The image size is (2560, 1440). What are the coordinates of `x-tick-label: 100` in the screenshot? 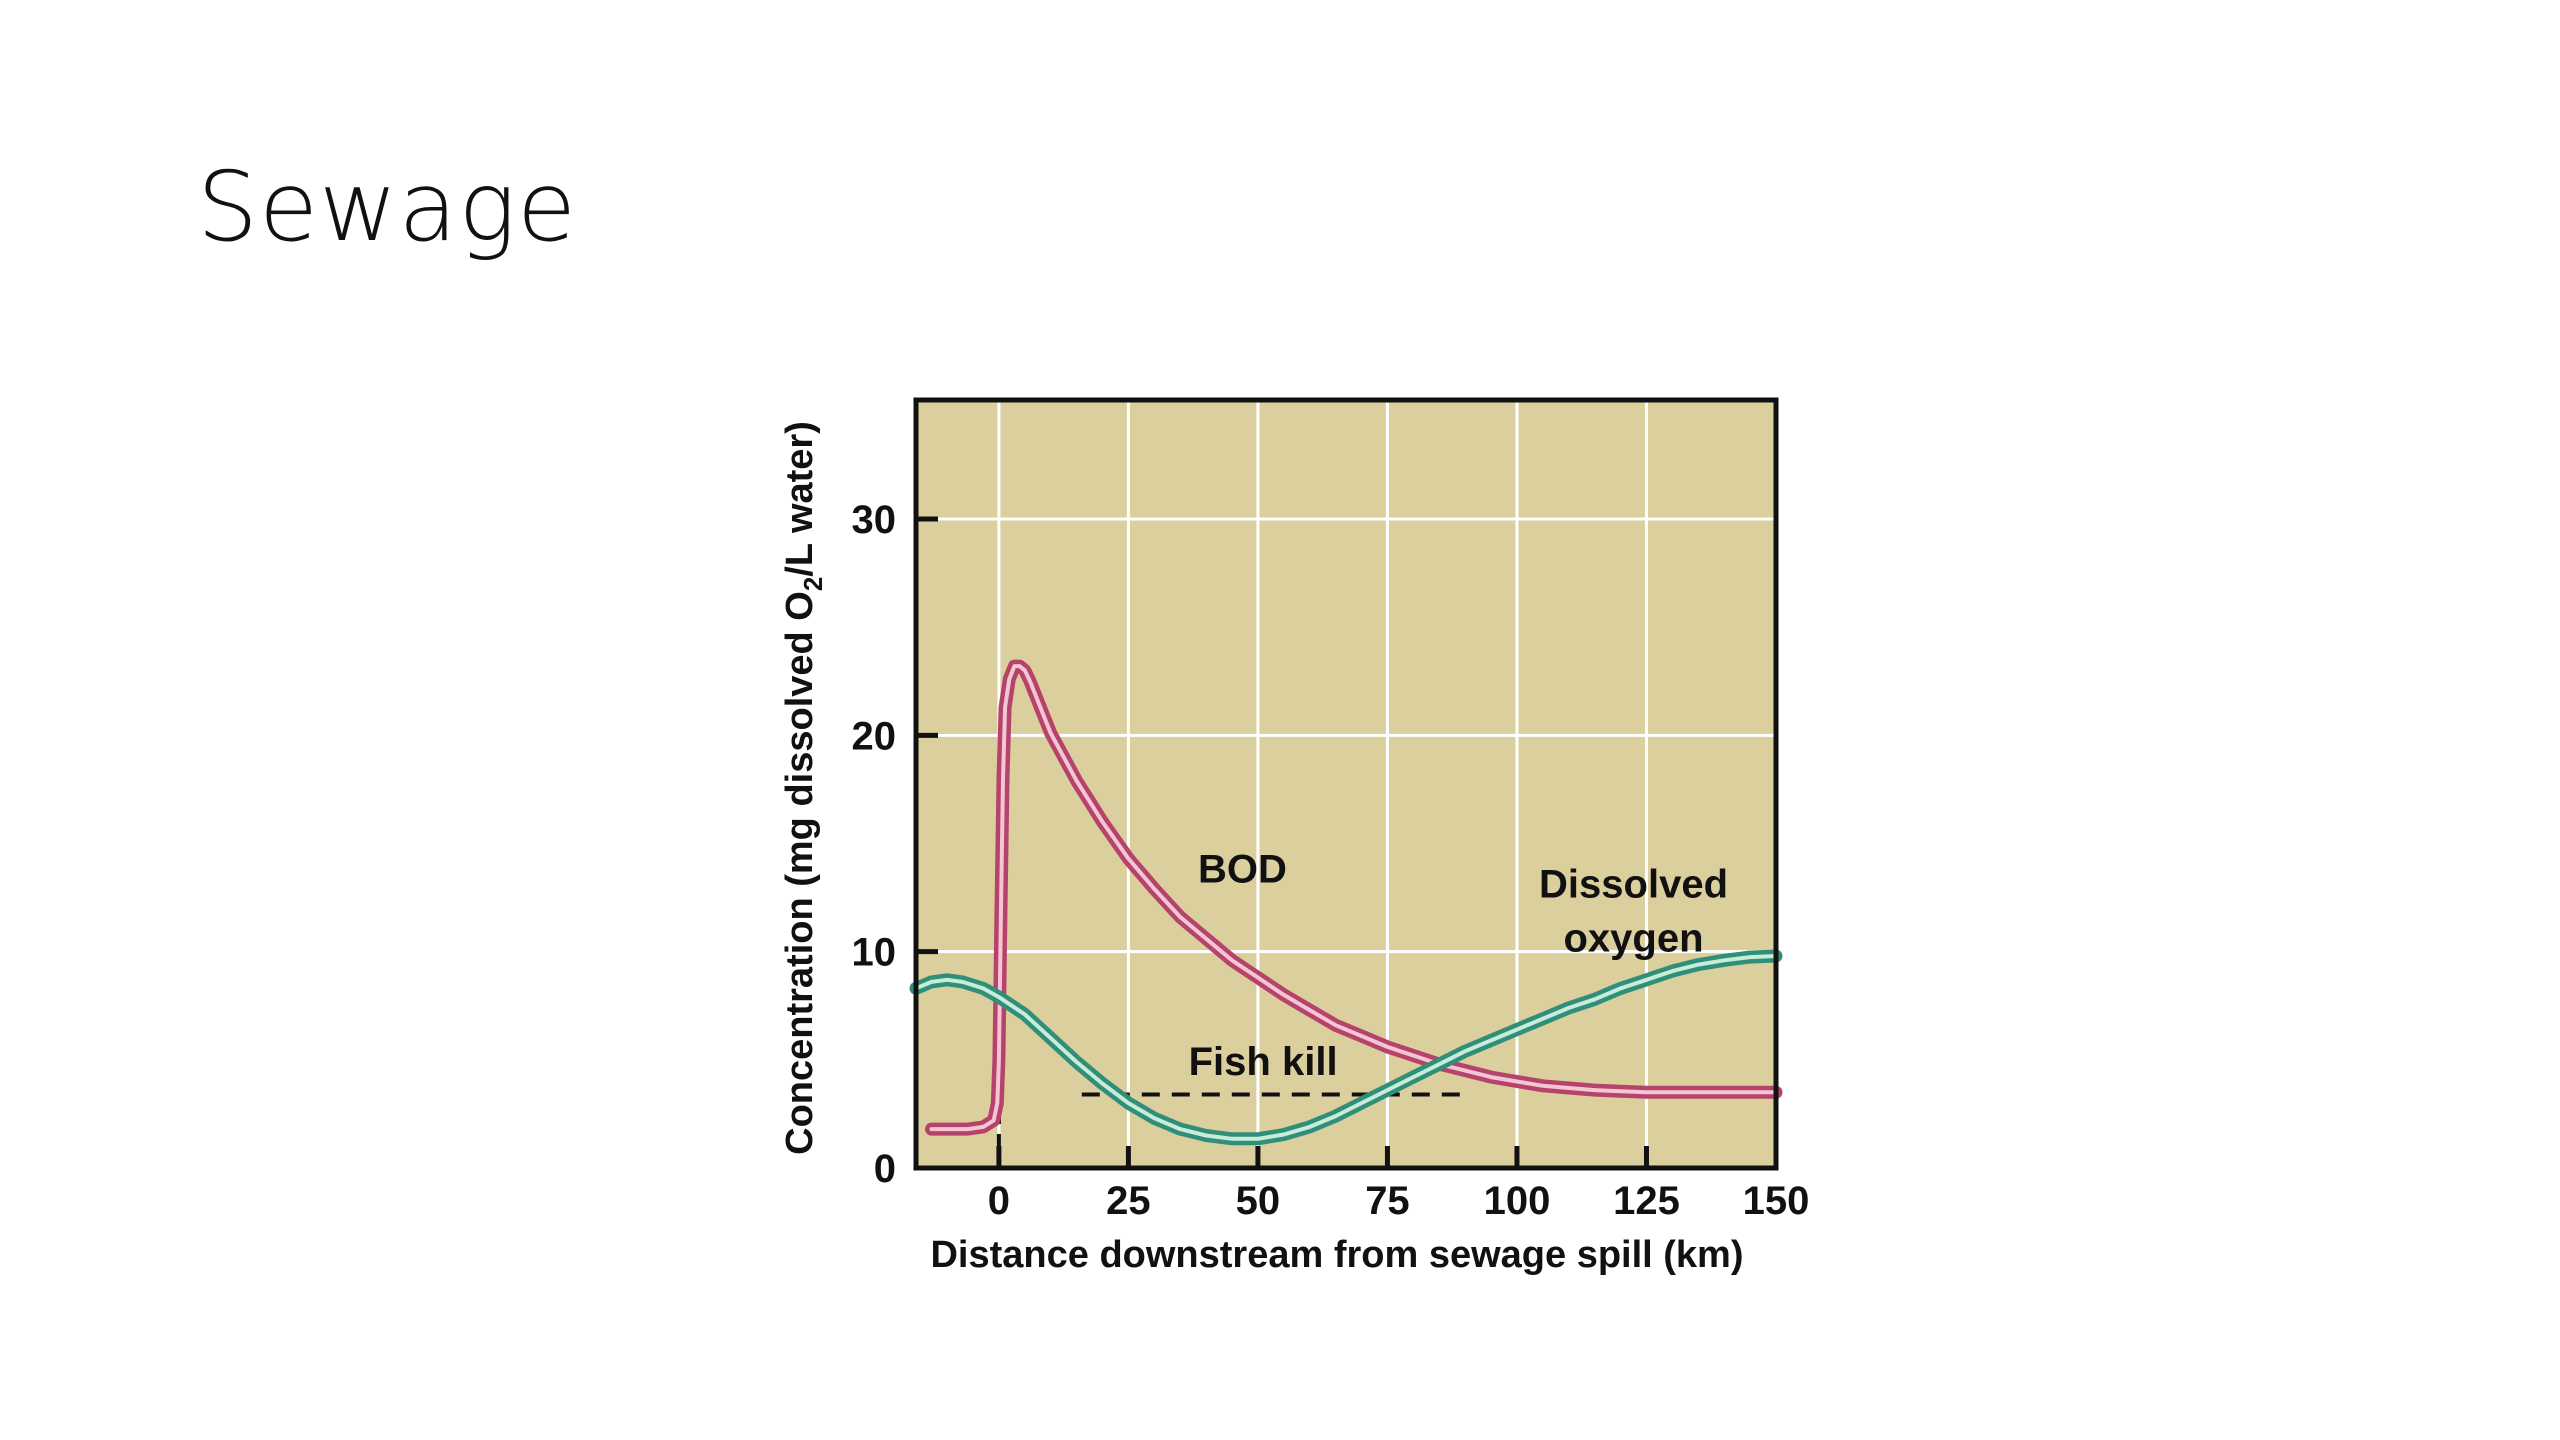 It's located at (1517, 1201).